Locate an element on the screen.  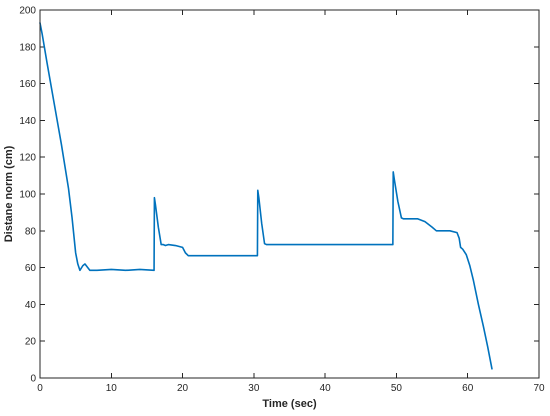
x-tick-label: 30 is located at coordinates (254, 388).